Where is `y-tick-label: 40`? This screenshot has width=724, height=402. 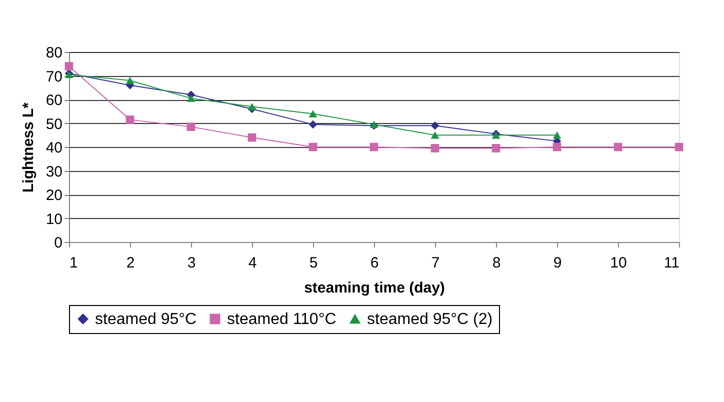
y-tick-label: 40 is located at coordinates (54, 148).